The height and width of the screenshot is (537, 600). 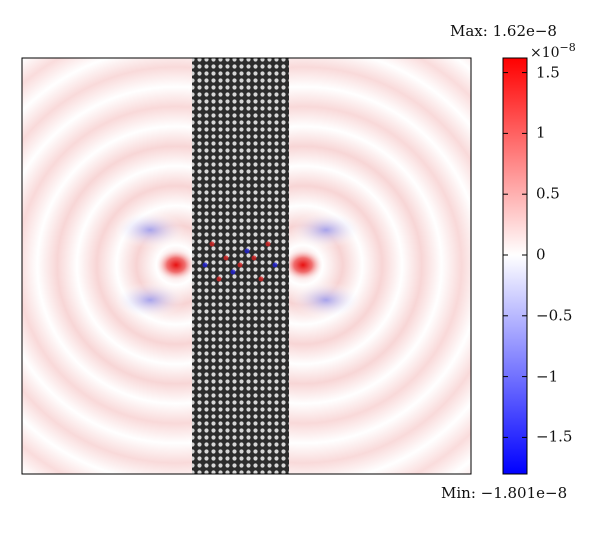 I want to click on colorbar-multiplier: ×10, so click(x=545, y=53).